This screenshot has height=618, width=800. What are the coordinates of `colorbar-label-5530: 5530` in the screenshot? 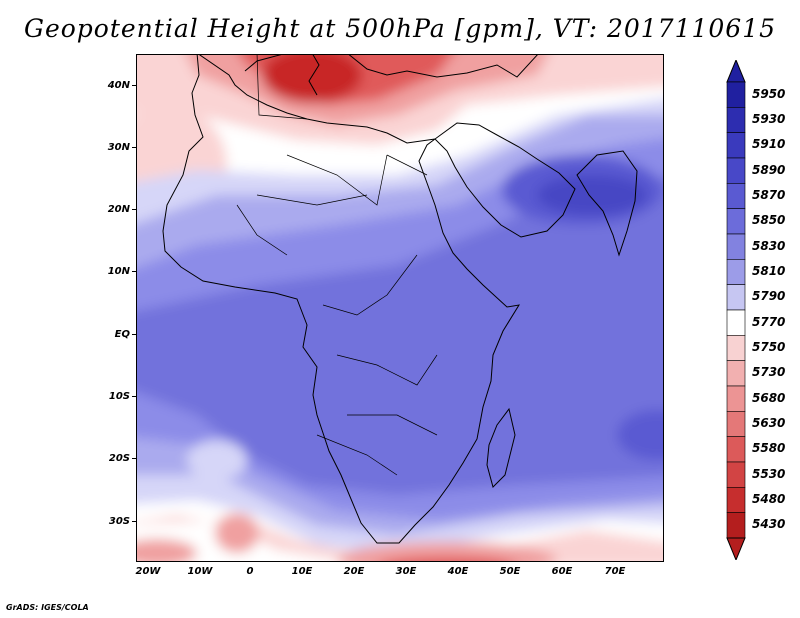 It's located at (769, 473).